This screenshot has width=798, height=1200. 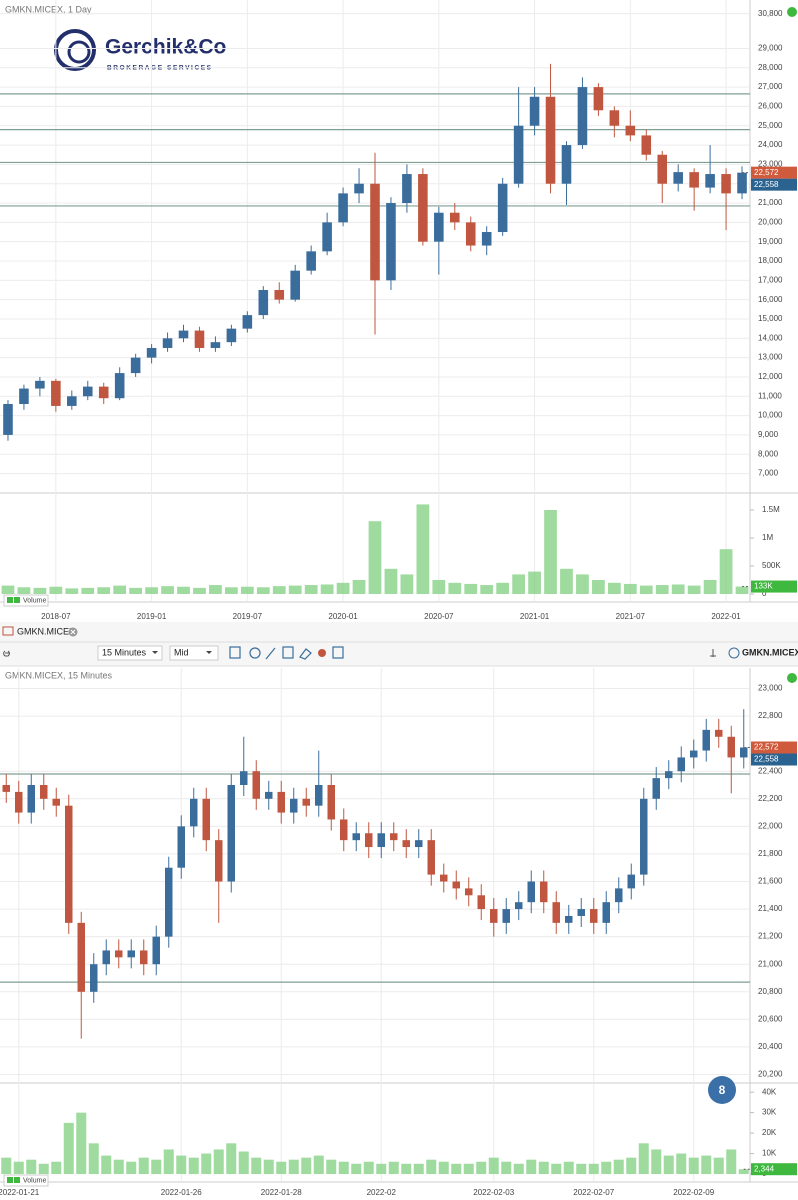 What do you see at coordinates (10, 600) in the screenshot?
I see `legend-swatch` at bounding box center [10, 600].